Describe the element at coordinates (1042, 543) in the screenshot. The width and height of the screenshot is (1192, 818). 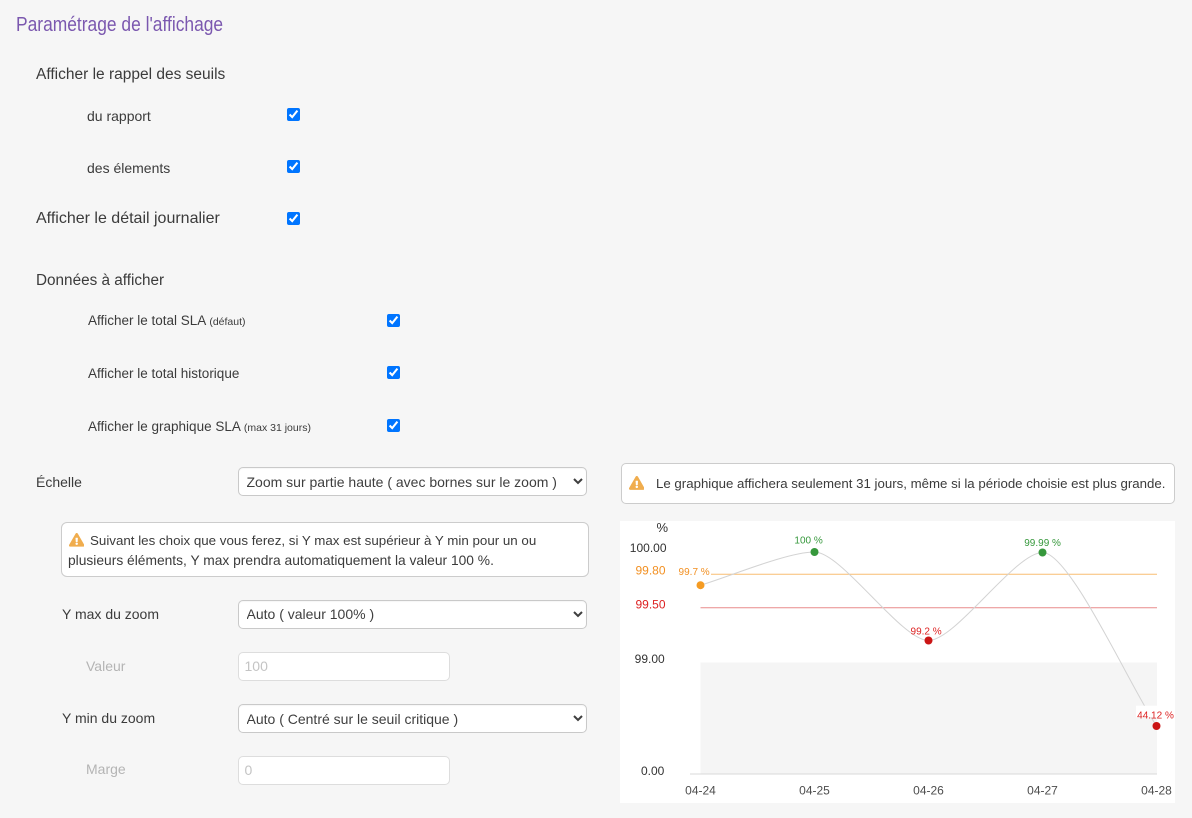
I see `svg-text: 99.99 %` at that location.